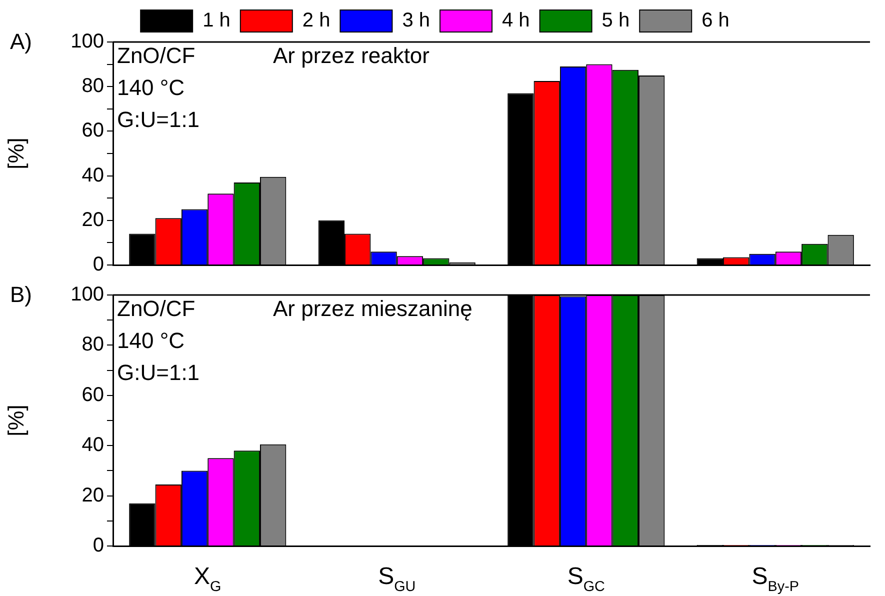  What do you see at coordinates (21, 295) in the screenshot?
I see `text: B)` at bounding box center [21, 295].